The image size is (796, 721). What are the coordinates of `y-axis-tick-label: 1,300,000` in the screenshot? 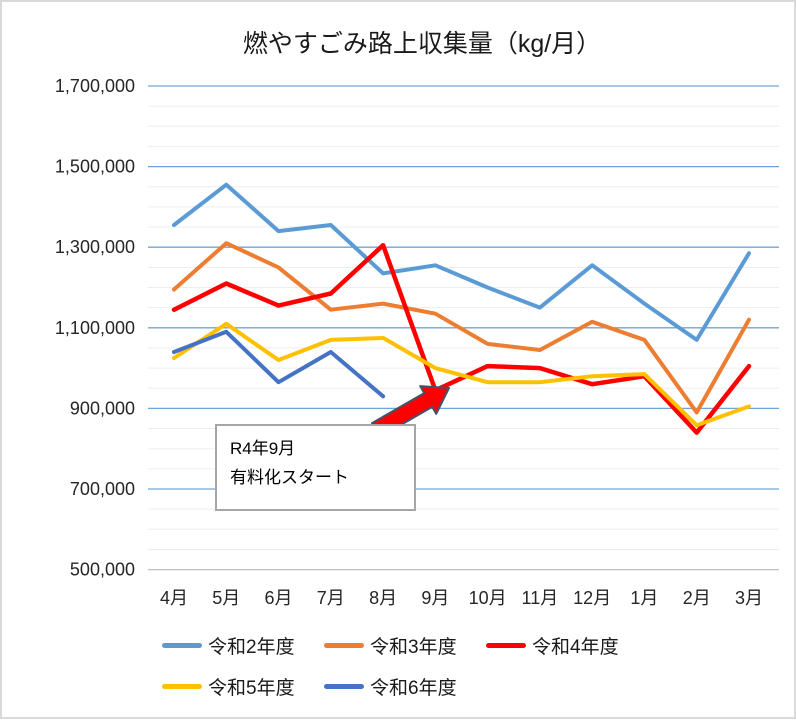 It's located at (95, 247).